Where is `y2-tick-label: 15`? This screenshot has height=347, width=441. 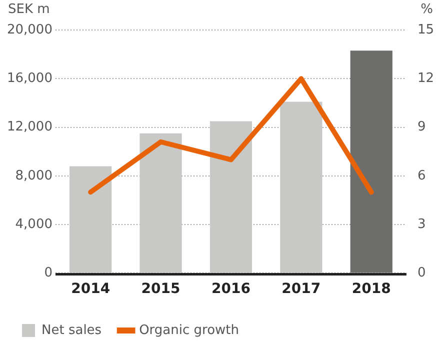 y2-tick-label: 15 is located at coordinates (425, 30).